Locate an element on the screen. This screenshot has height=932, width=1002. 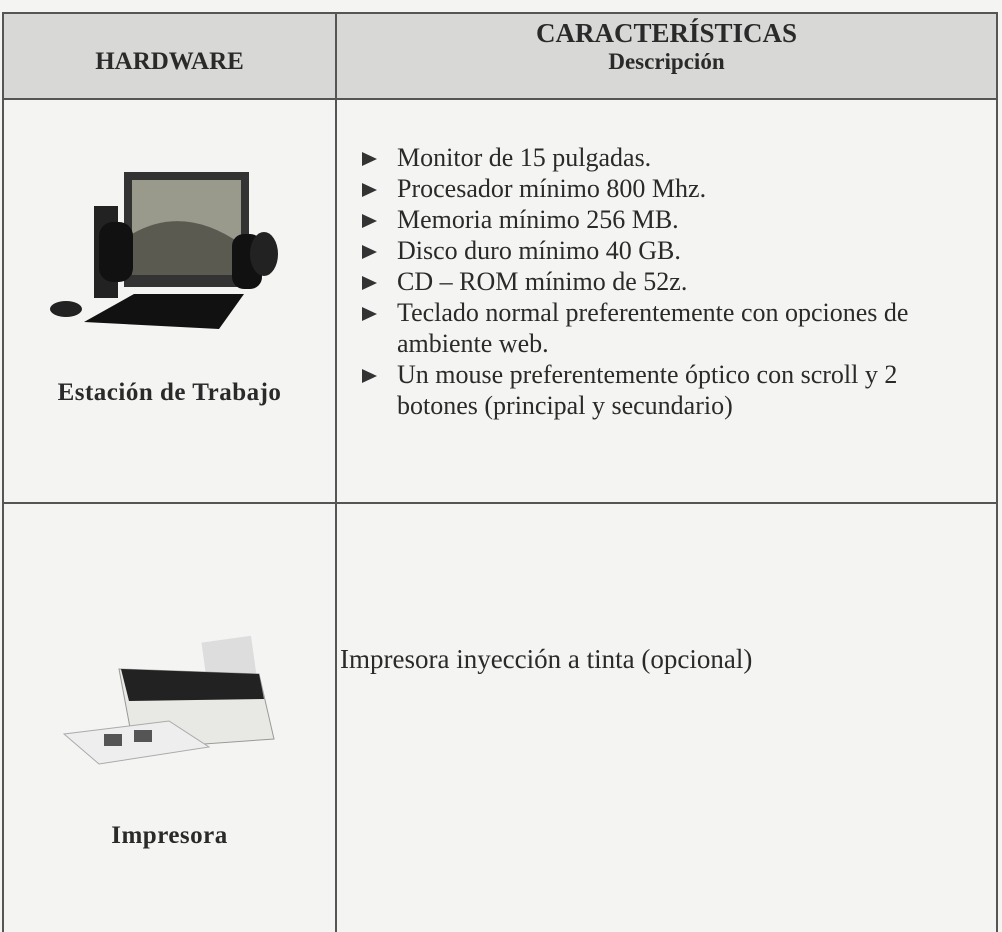
feature-item: Procesador mínimo 800 Mhz. is located at coordinates (669, 188).